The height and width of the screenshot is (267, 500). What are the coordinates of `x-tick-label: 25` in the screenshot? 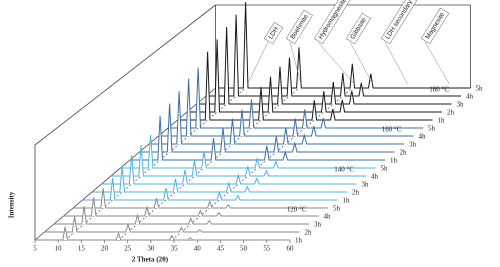 It's located at (128, 249).